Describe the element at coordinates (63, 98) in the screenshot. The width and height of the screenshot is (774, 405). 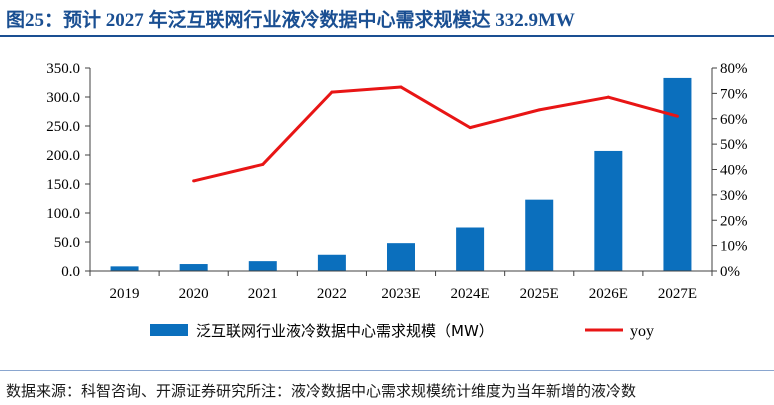
I see `left-tick-label: 300.0` at that location.